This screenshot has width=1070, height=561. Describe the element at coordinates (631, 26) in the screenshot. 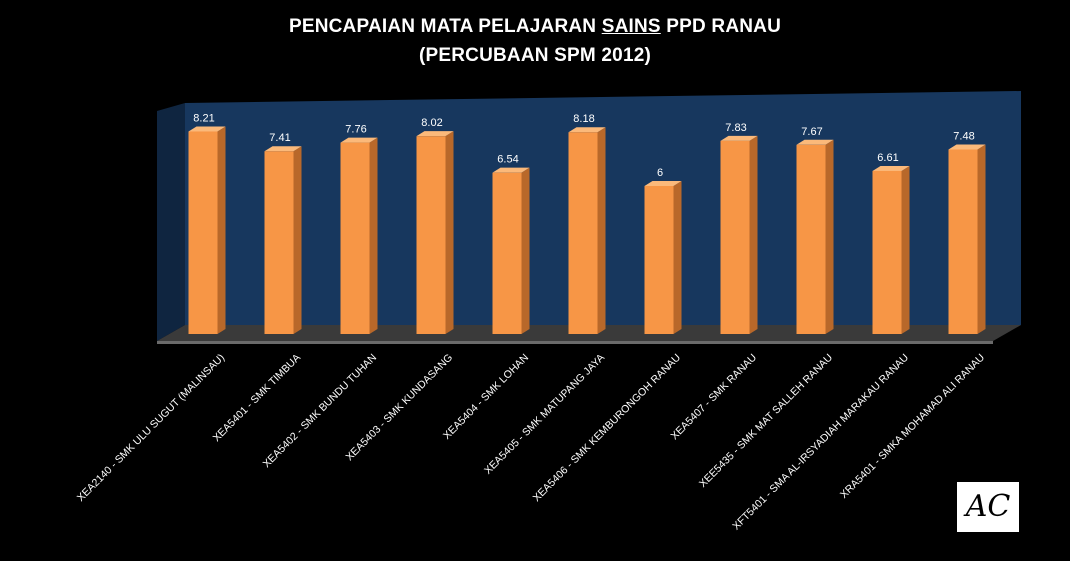

I see `title-part-subject: SAINS` at that location.